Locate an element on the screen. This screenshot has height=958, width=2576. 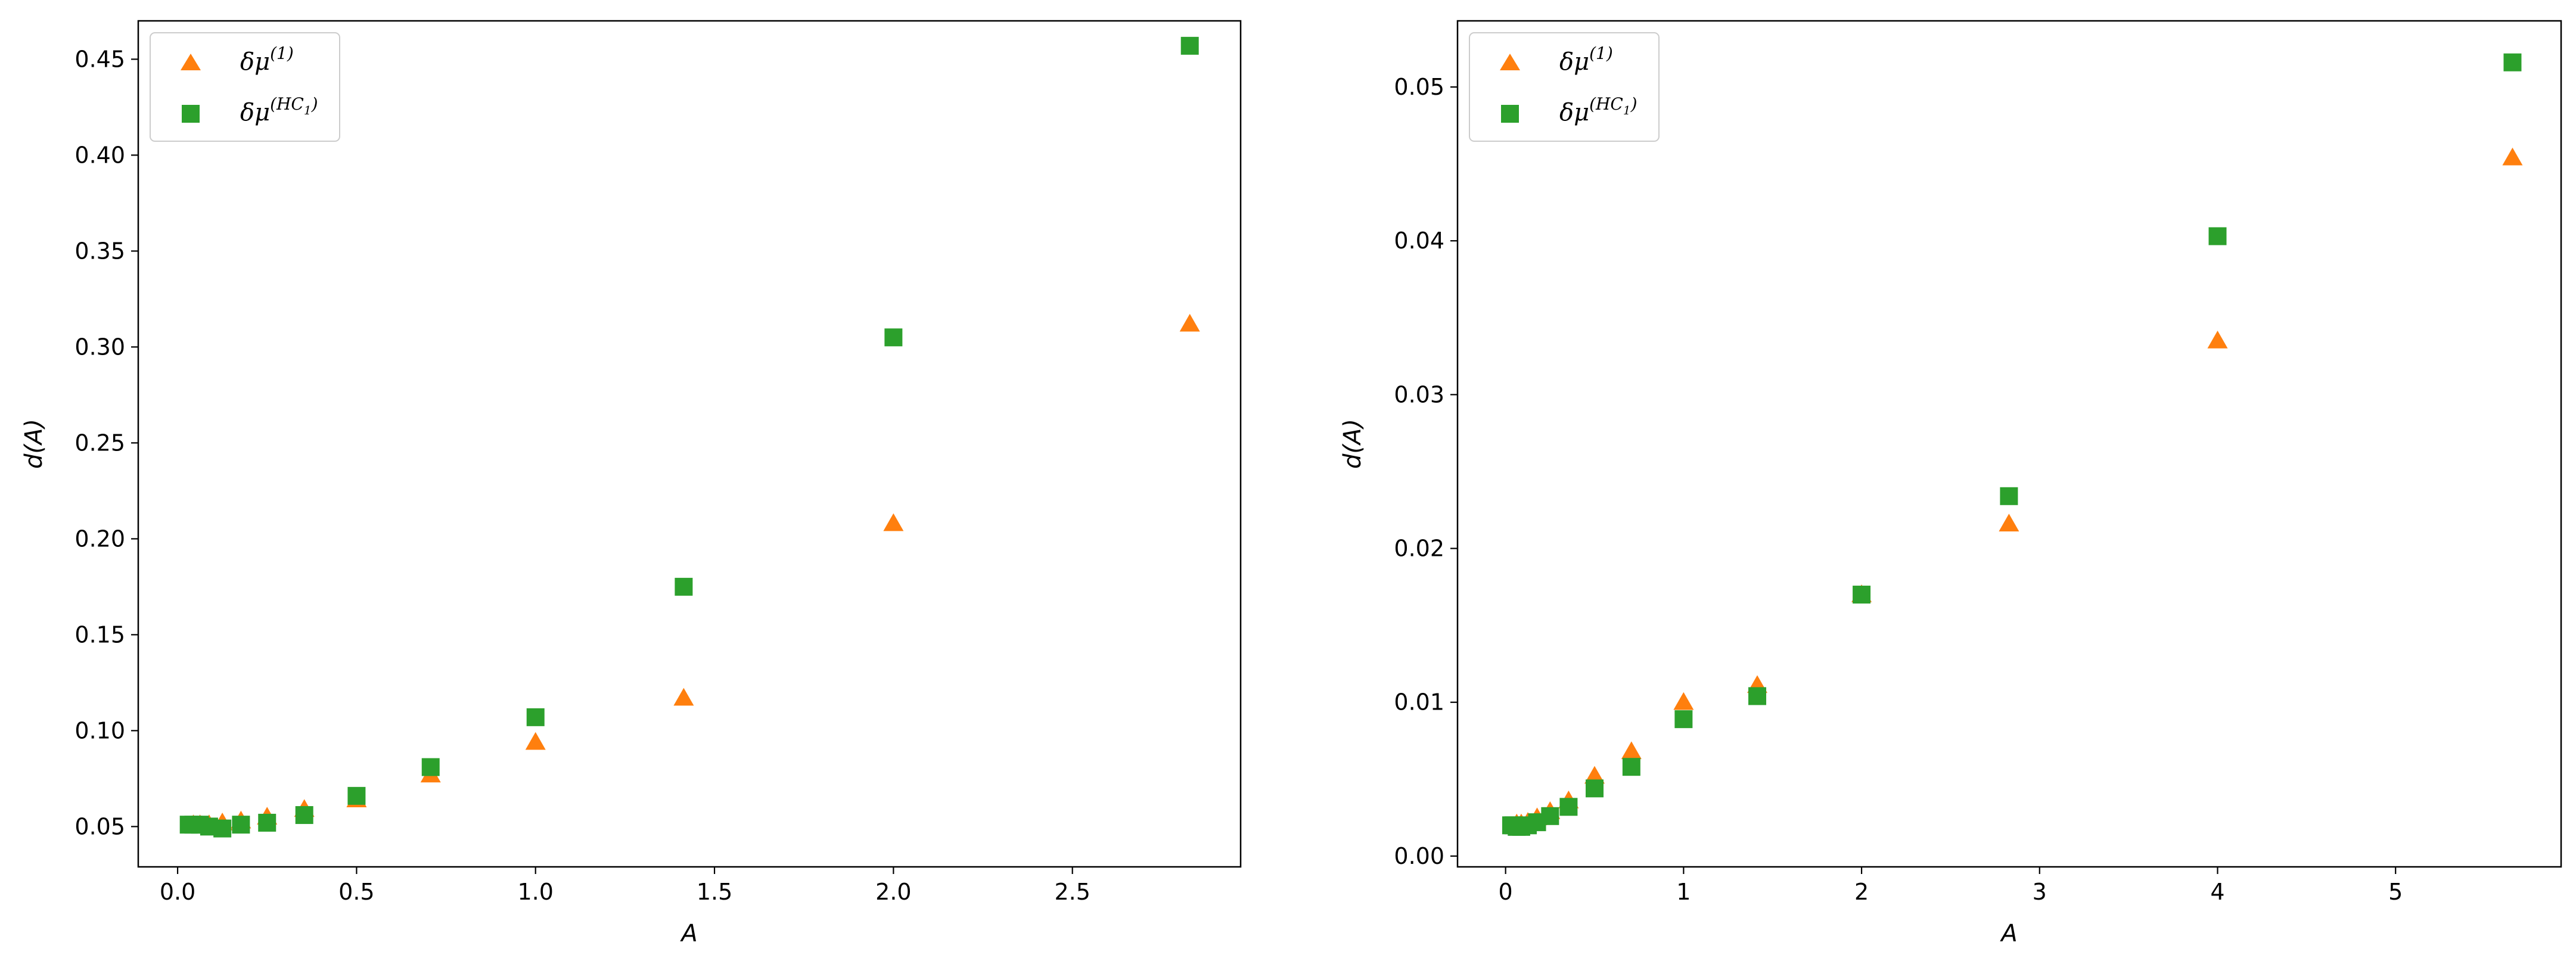
x-axis-label-left: A is located at coordinates (688, 933).